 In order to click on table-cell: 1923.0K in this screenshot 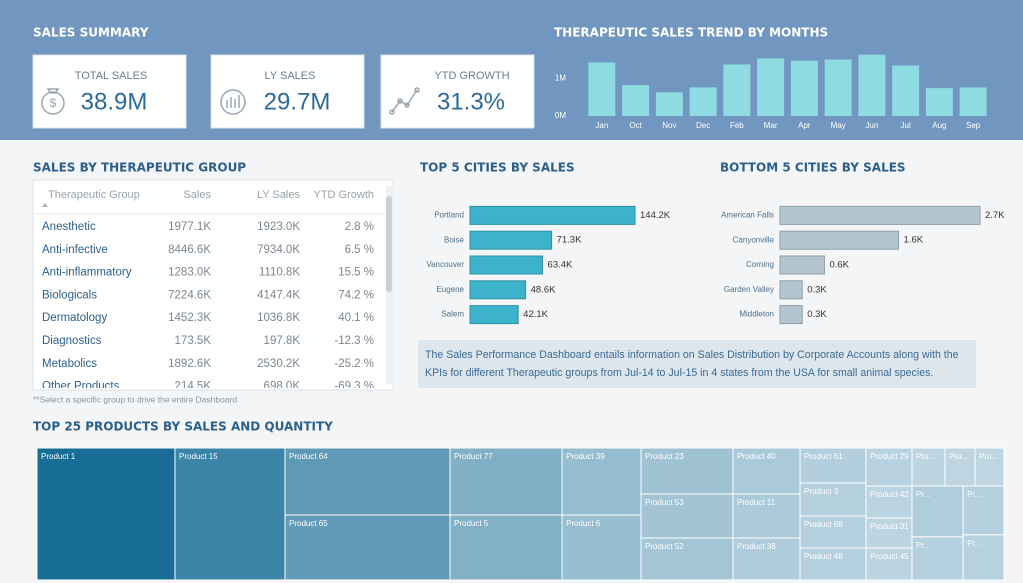, I will do `click(278, 227)`.